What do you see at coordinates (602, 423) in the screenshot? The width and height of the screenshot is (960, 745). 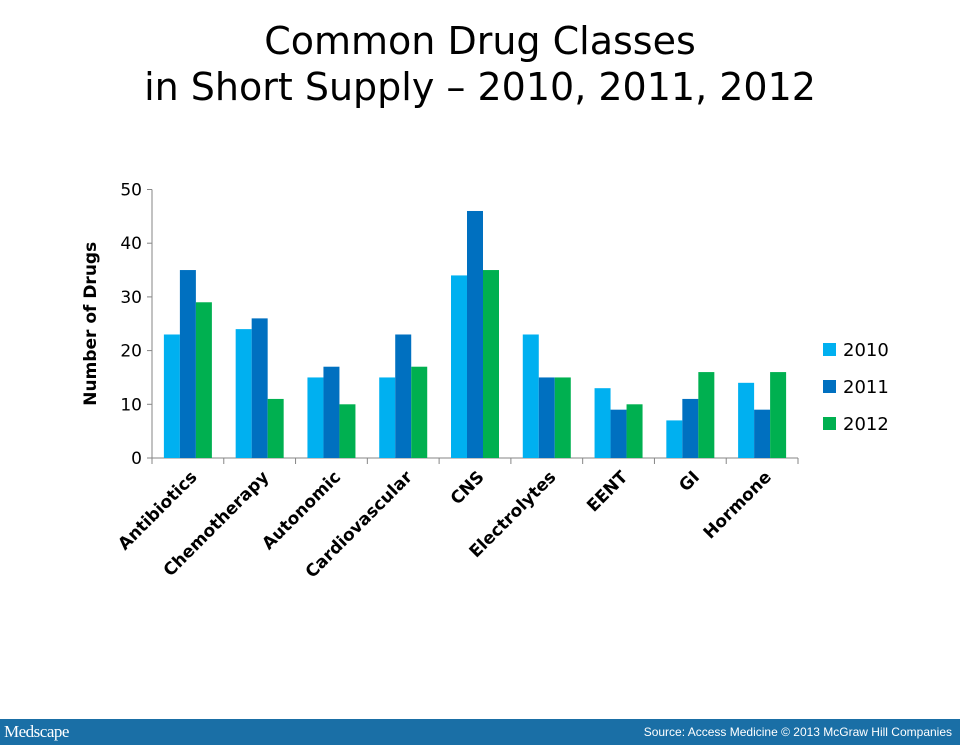 I see `bar-2010-eent` at bounding box center [602, 423].